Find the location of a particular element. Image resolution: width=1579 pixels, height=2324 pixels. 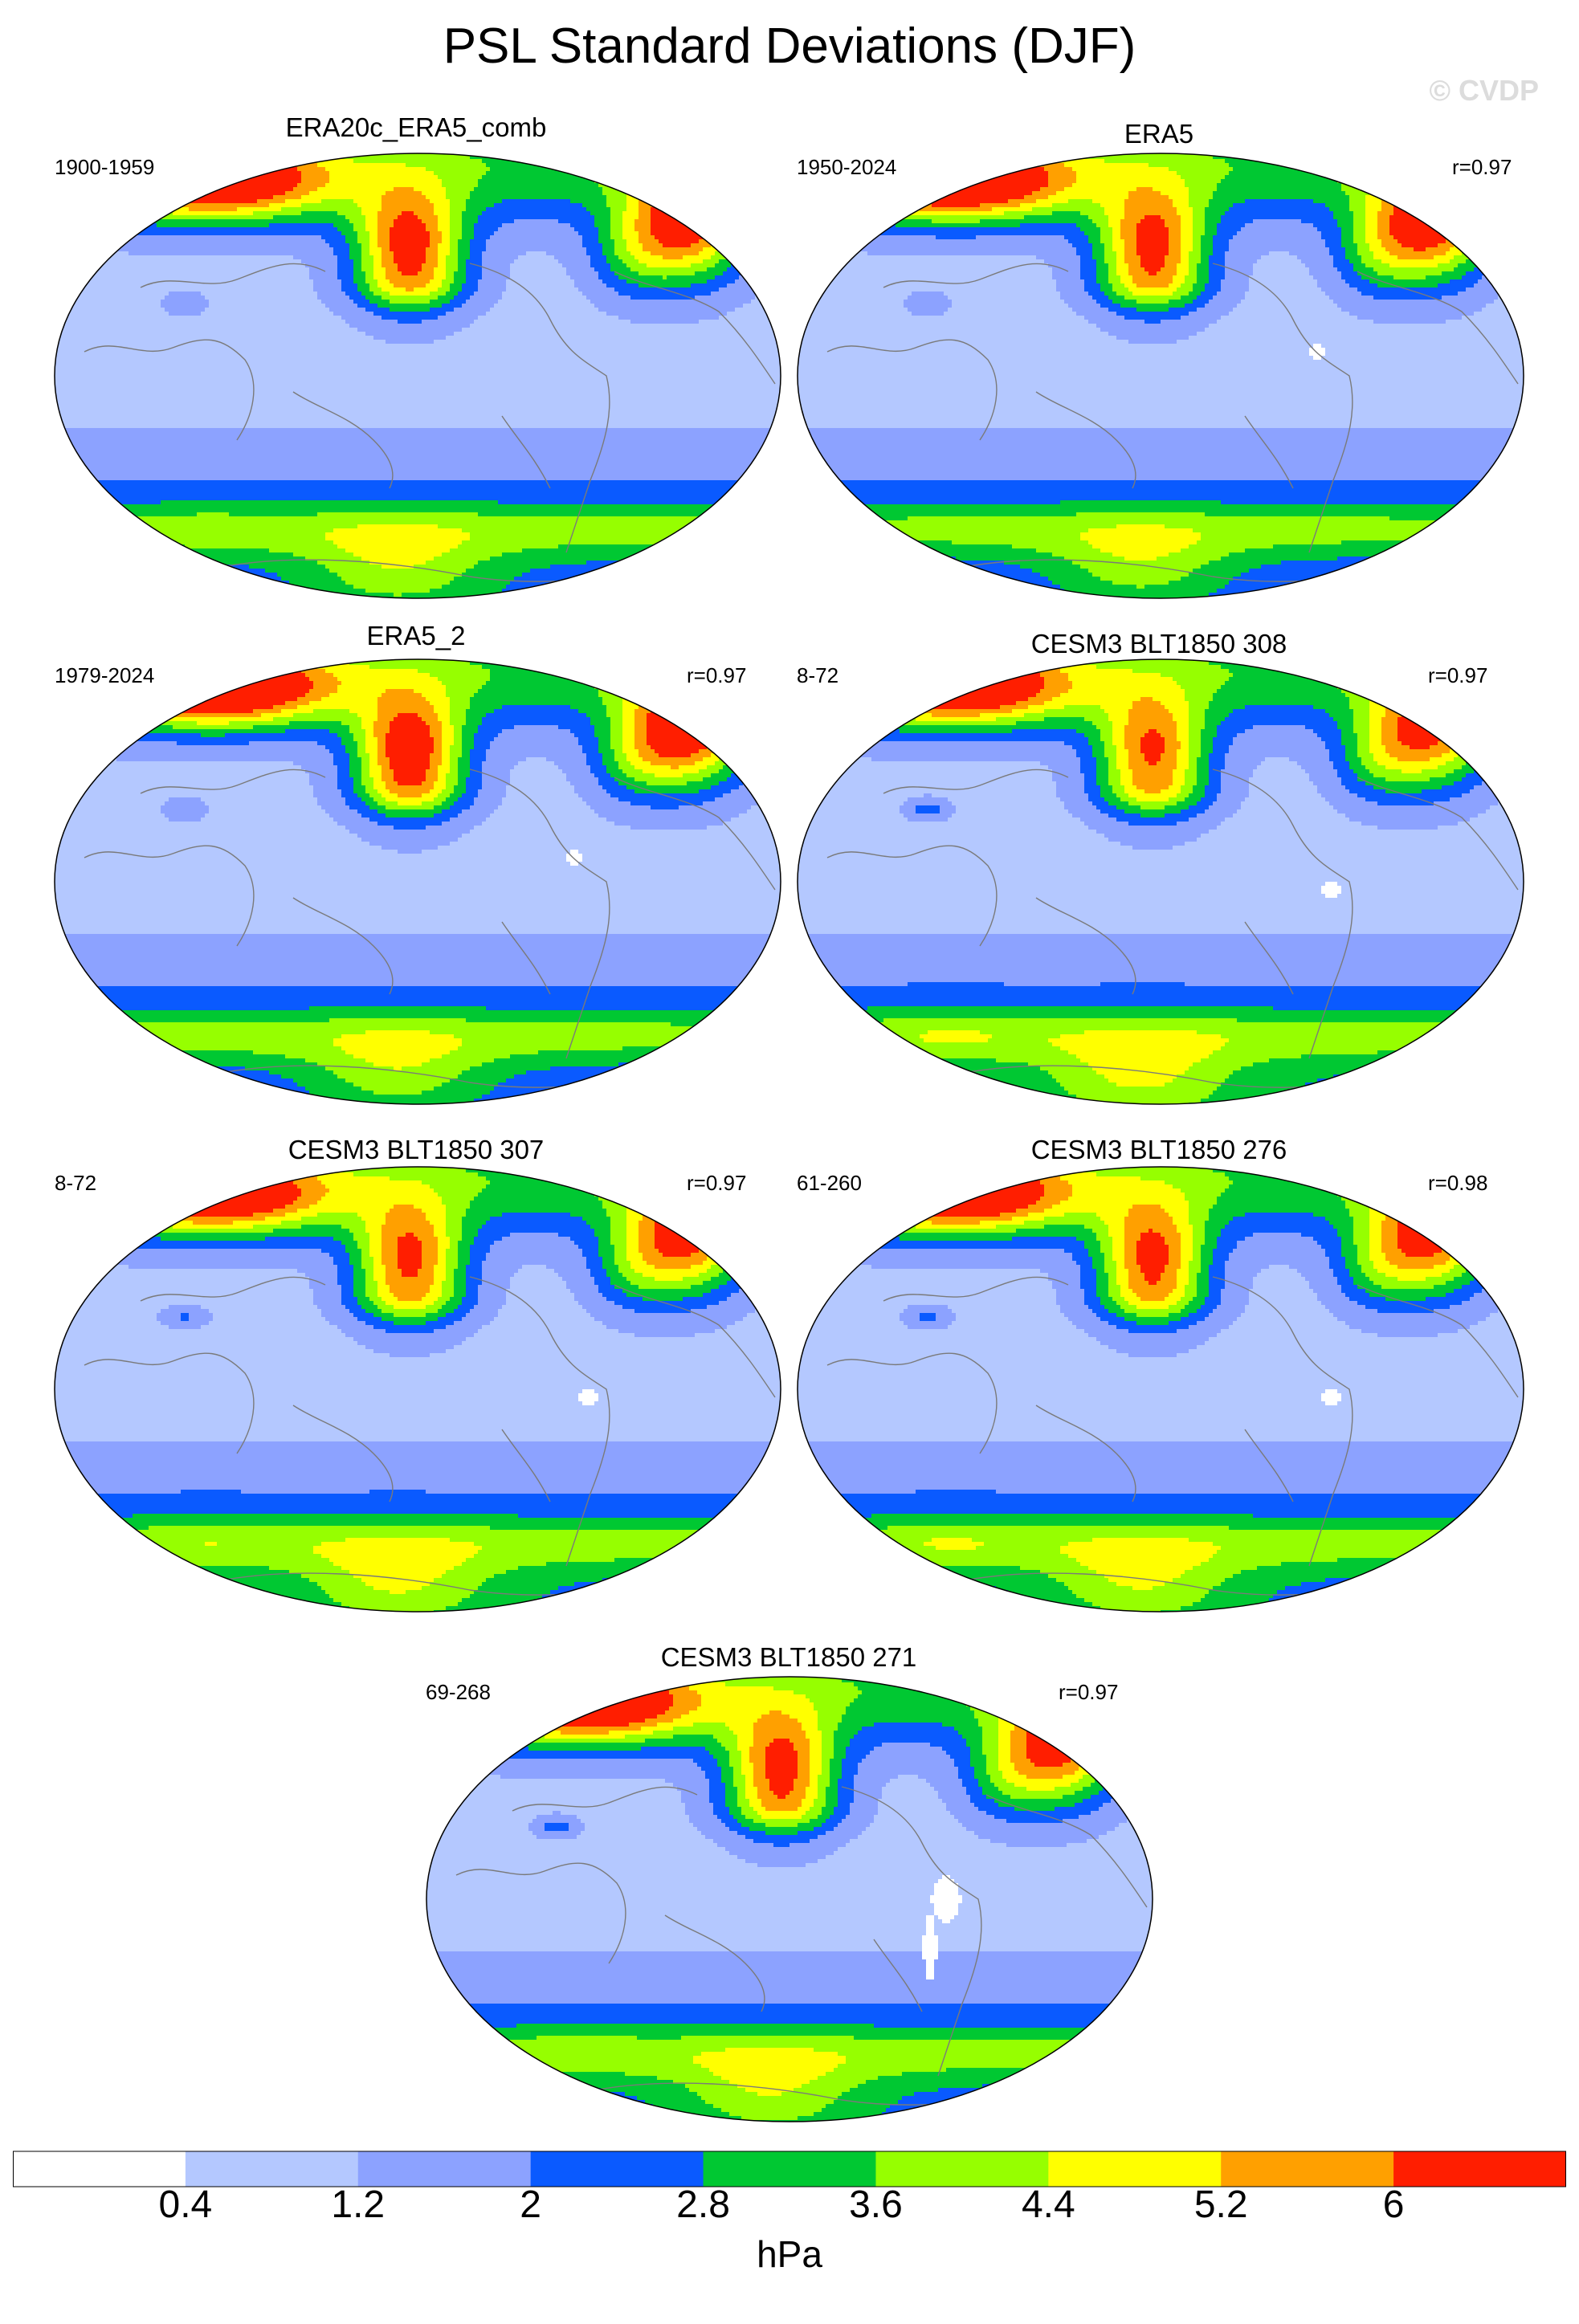

colorbar-tick-label: 2 is located at coordinates (531, 2204).